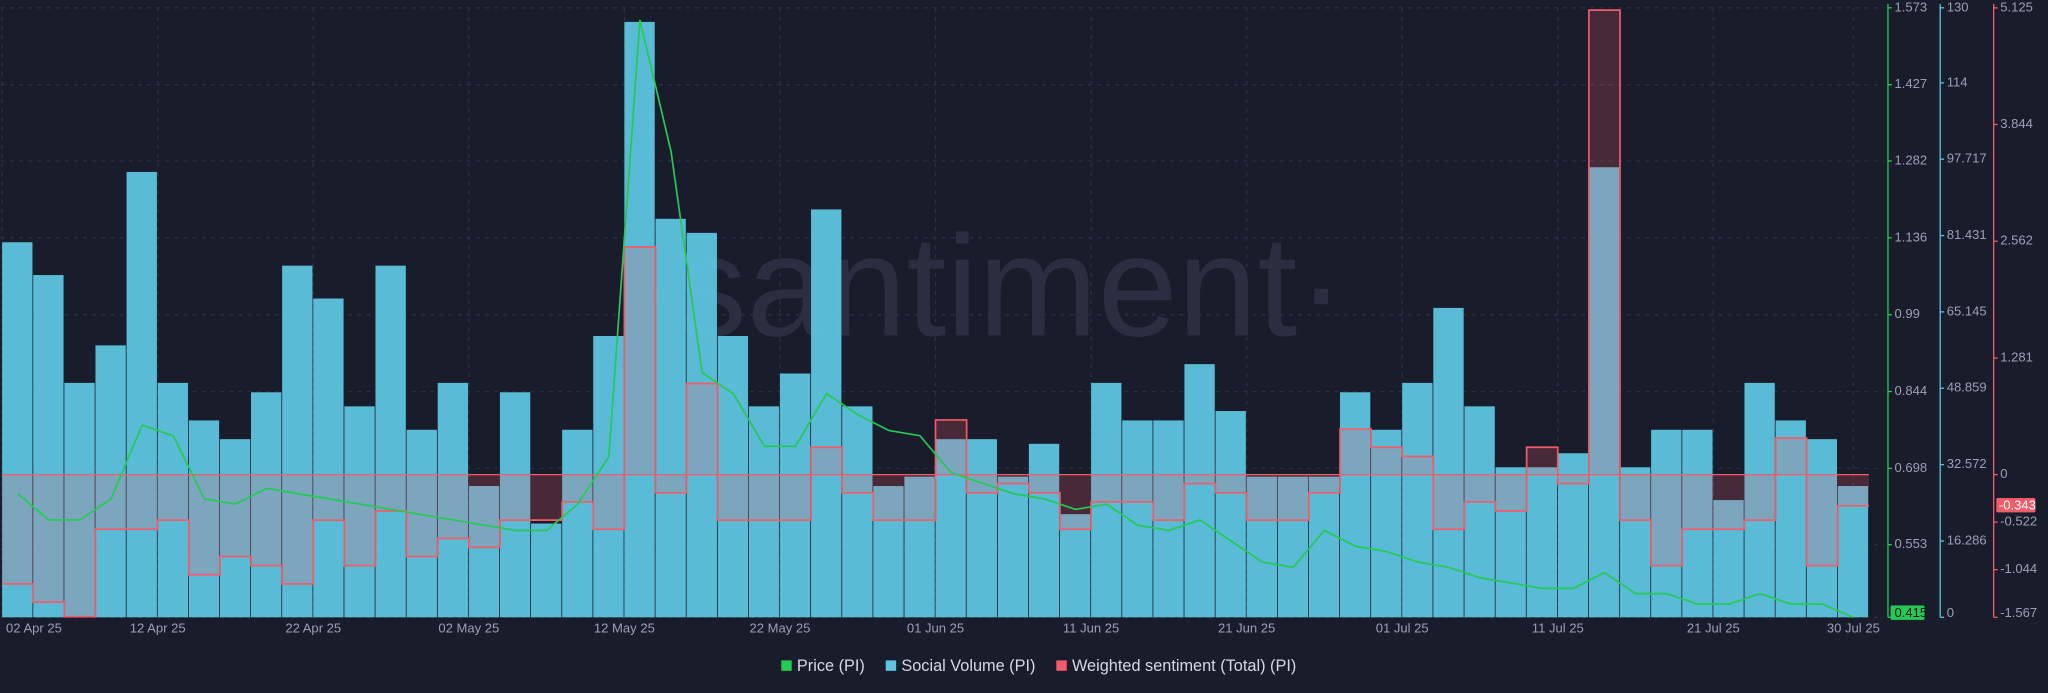 This screenshot has width=2048, height=693. Describe the element at coordinates (1957, 81) in the screenshot. I see `y-tick-label: 114` at that location.